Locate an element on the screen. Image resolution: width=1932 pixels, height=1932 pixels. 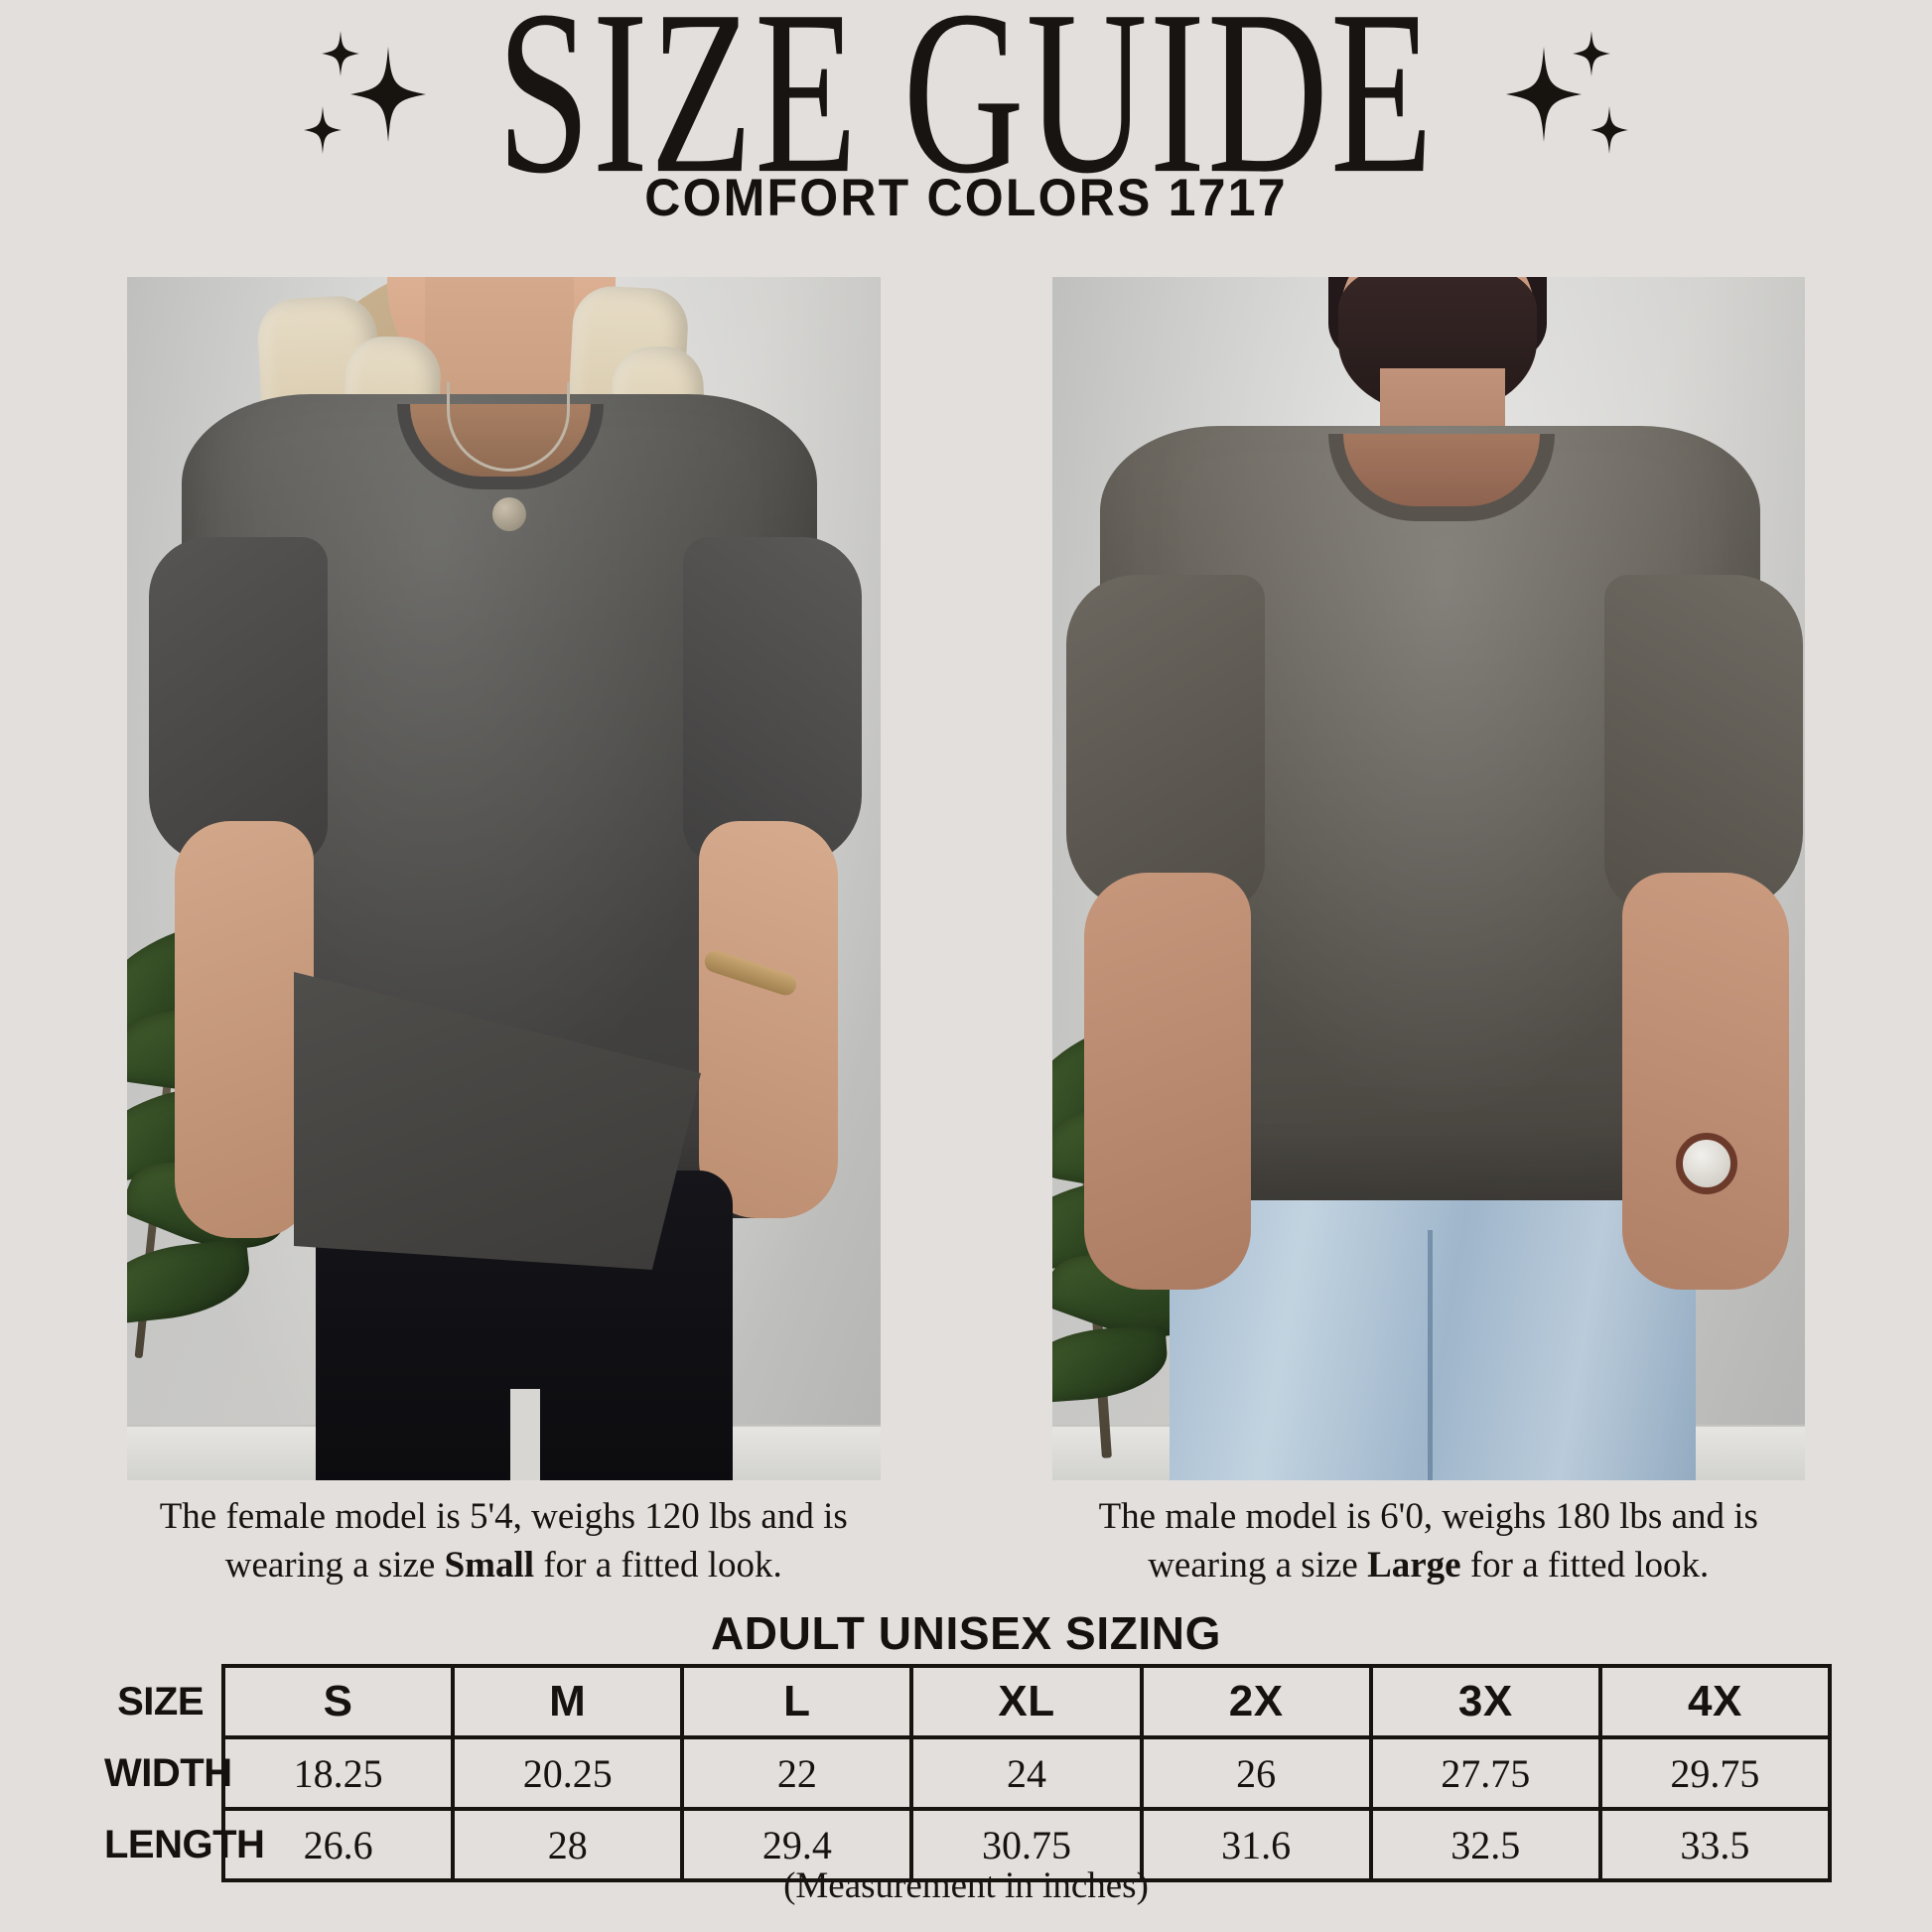
table-cell-size-m: M is located at coordinates (568, 1701).